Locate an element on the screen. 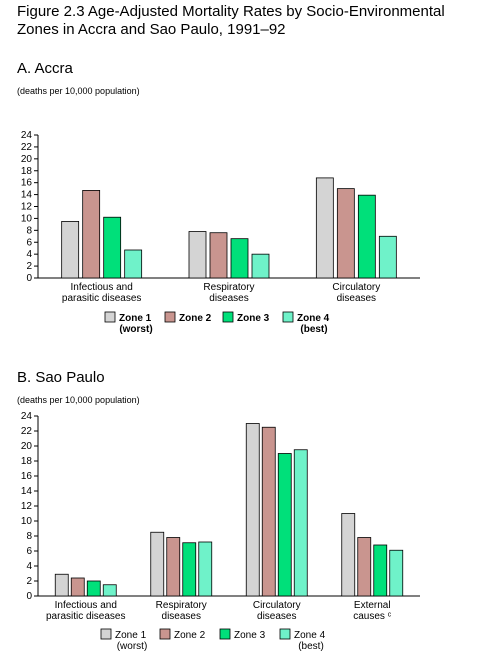 The image size is (479, 654). panel-a-title: A. Accra is located at coordinates (45, 68).